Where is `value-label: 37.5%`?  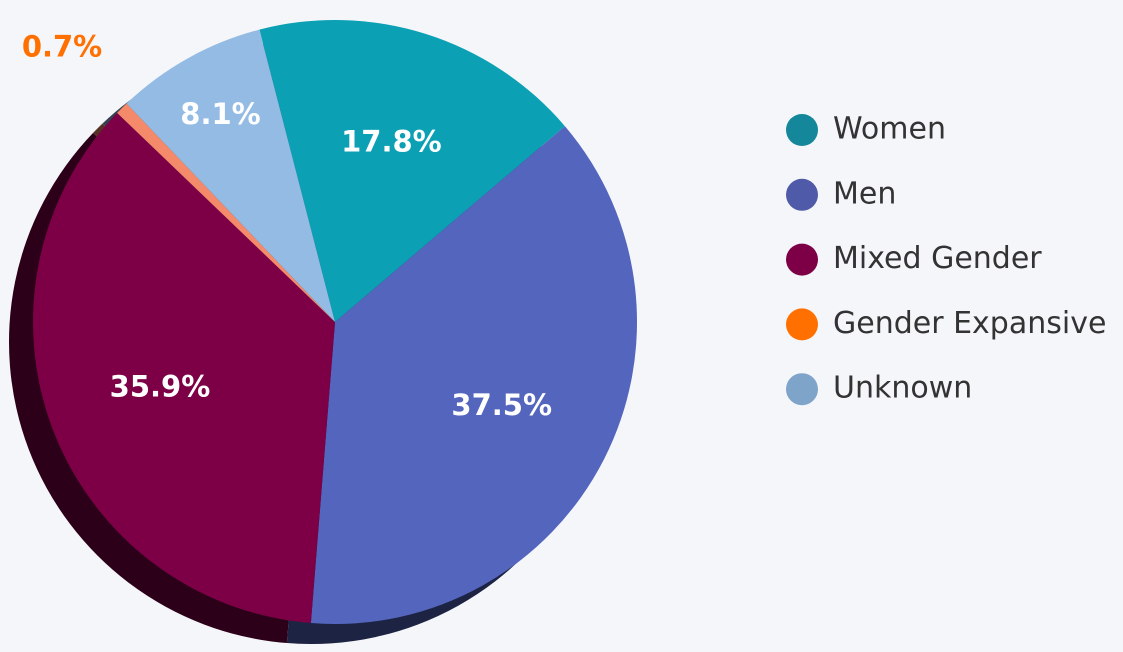
value-label: 37.5% is located at coordinates (501, 405).